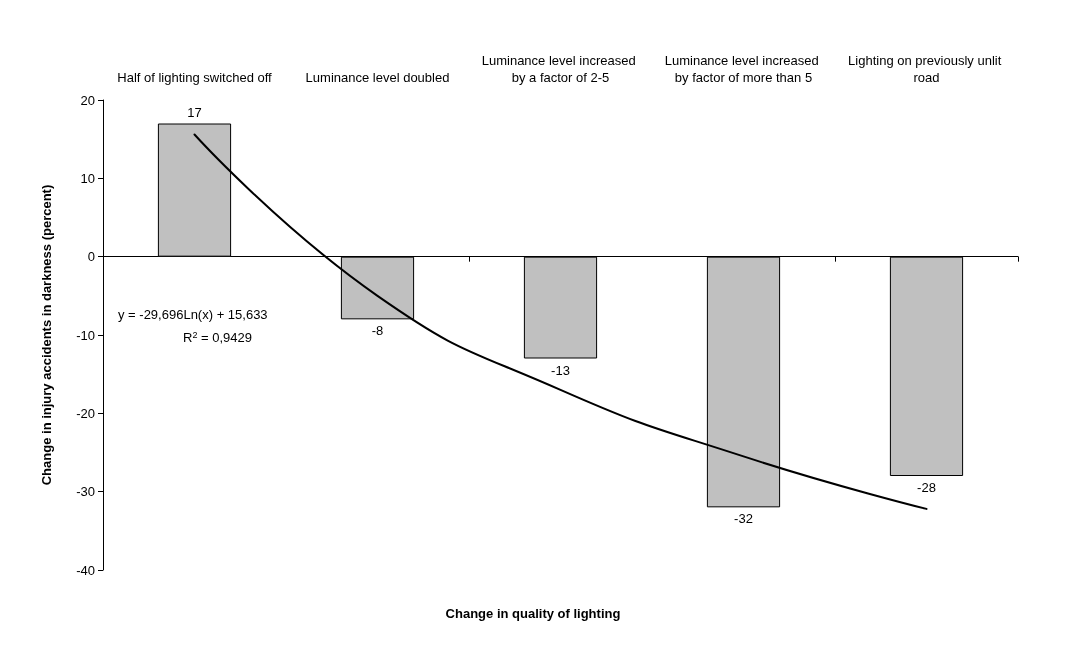  What do you see at coordinates (377, 331) in the screenshot?
I see `data-label: -8` at bounding box center [377, 331].